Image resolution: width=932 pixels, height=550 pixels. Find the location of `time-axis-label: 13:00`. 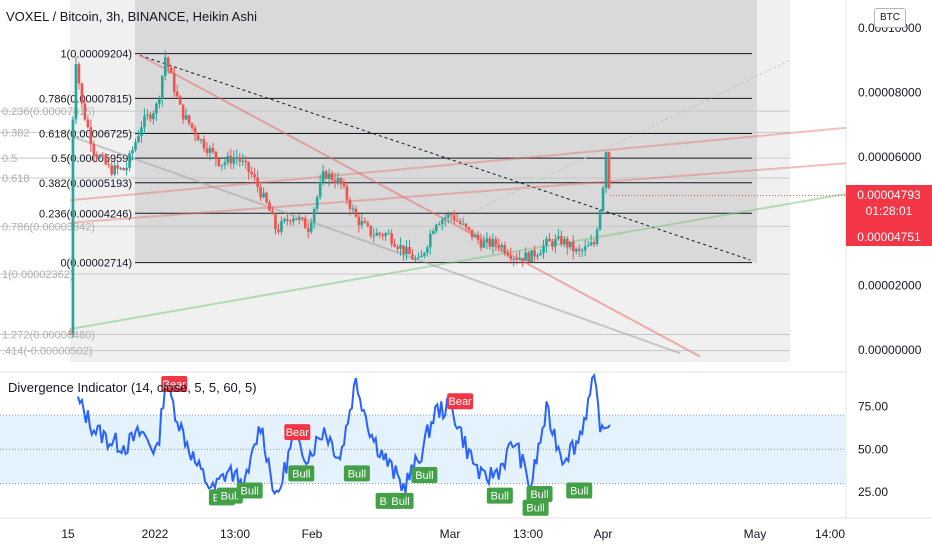

time-axis-label: 13:00 is located at coordinates (235, 534).